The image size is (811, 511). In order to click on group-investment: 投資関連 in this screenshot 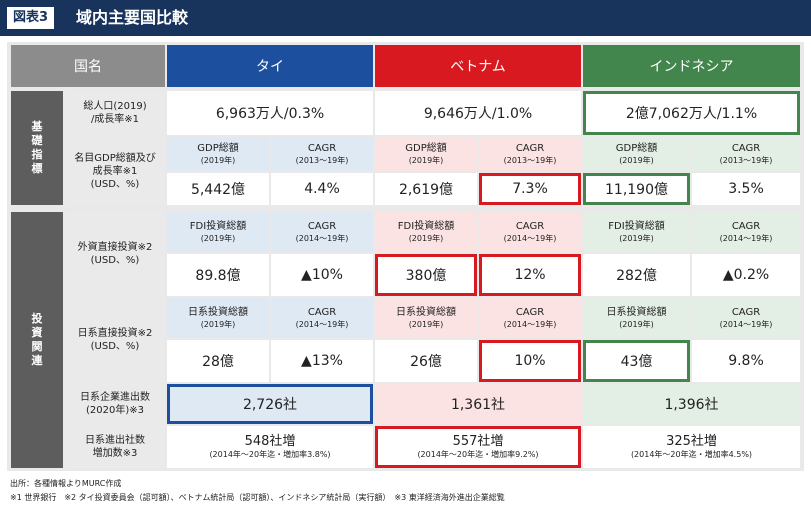, I will do `click(37, 340)`.